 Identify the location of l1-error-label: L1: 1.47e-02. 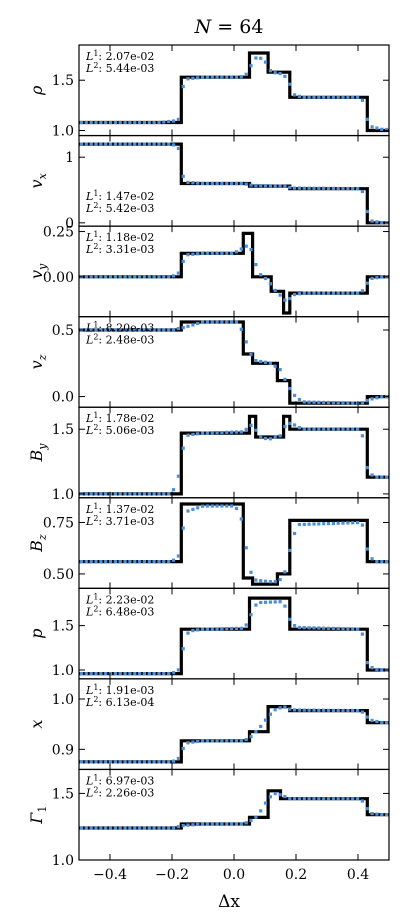
(119, 196).